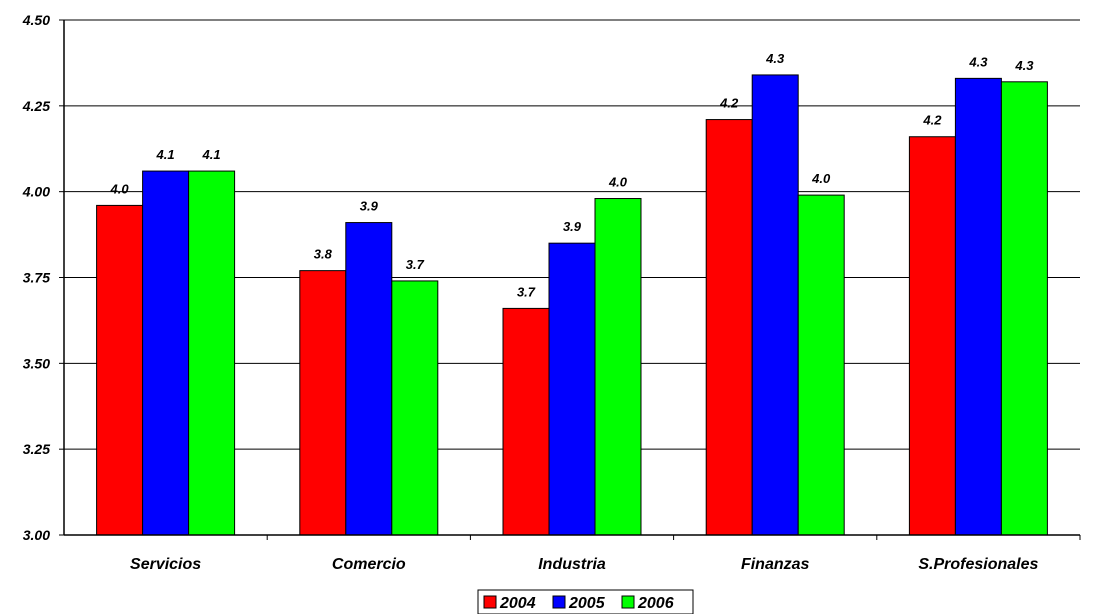 This screenshot has height=614, width=1093. Describe the element at coordinates (729, 327) in the screenshot. I see `bar-2004-Finanzas` at that location.